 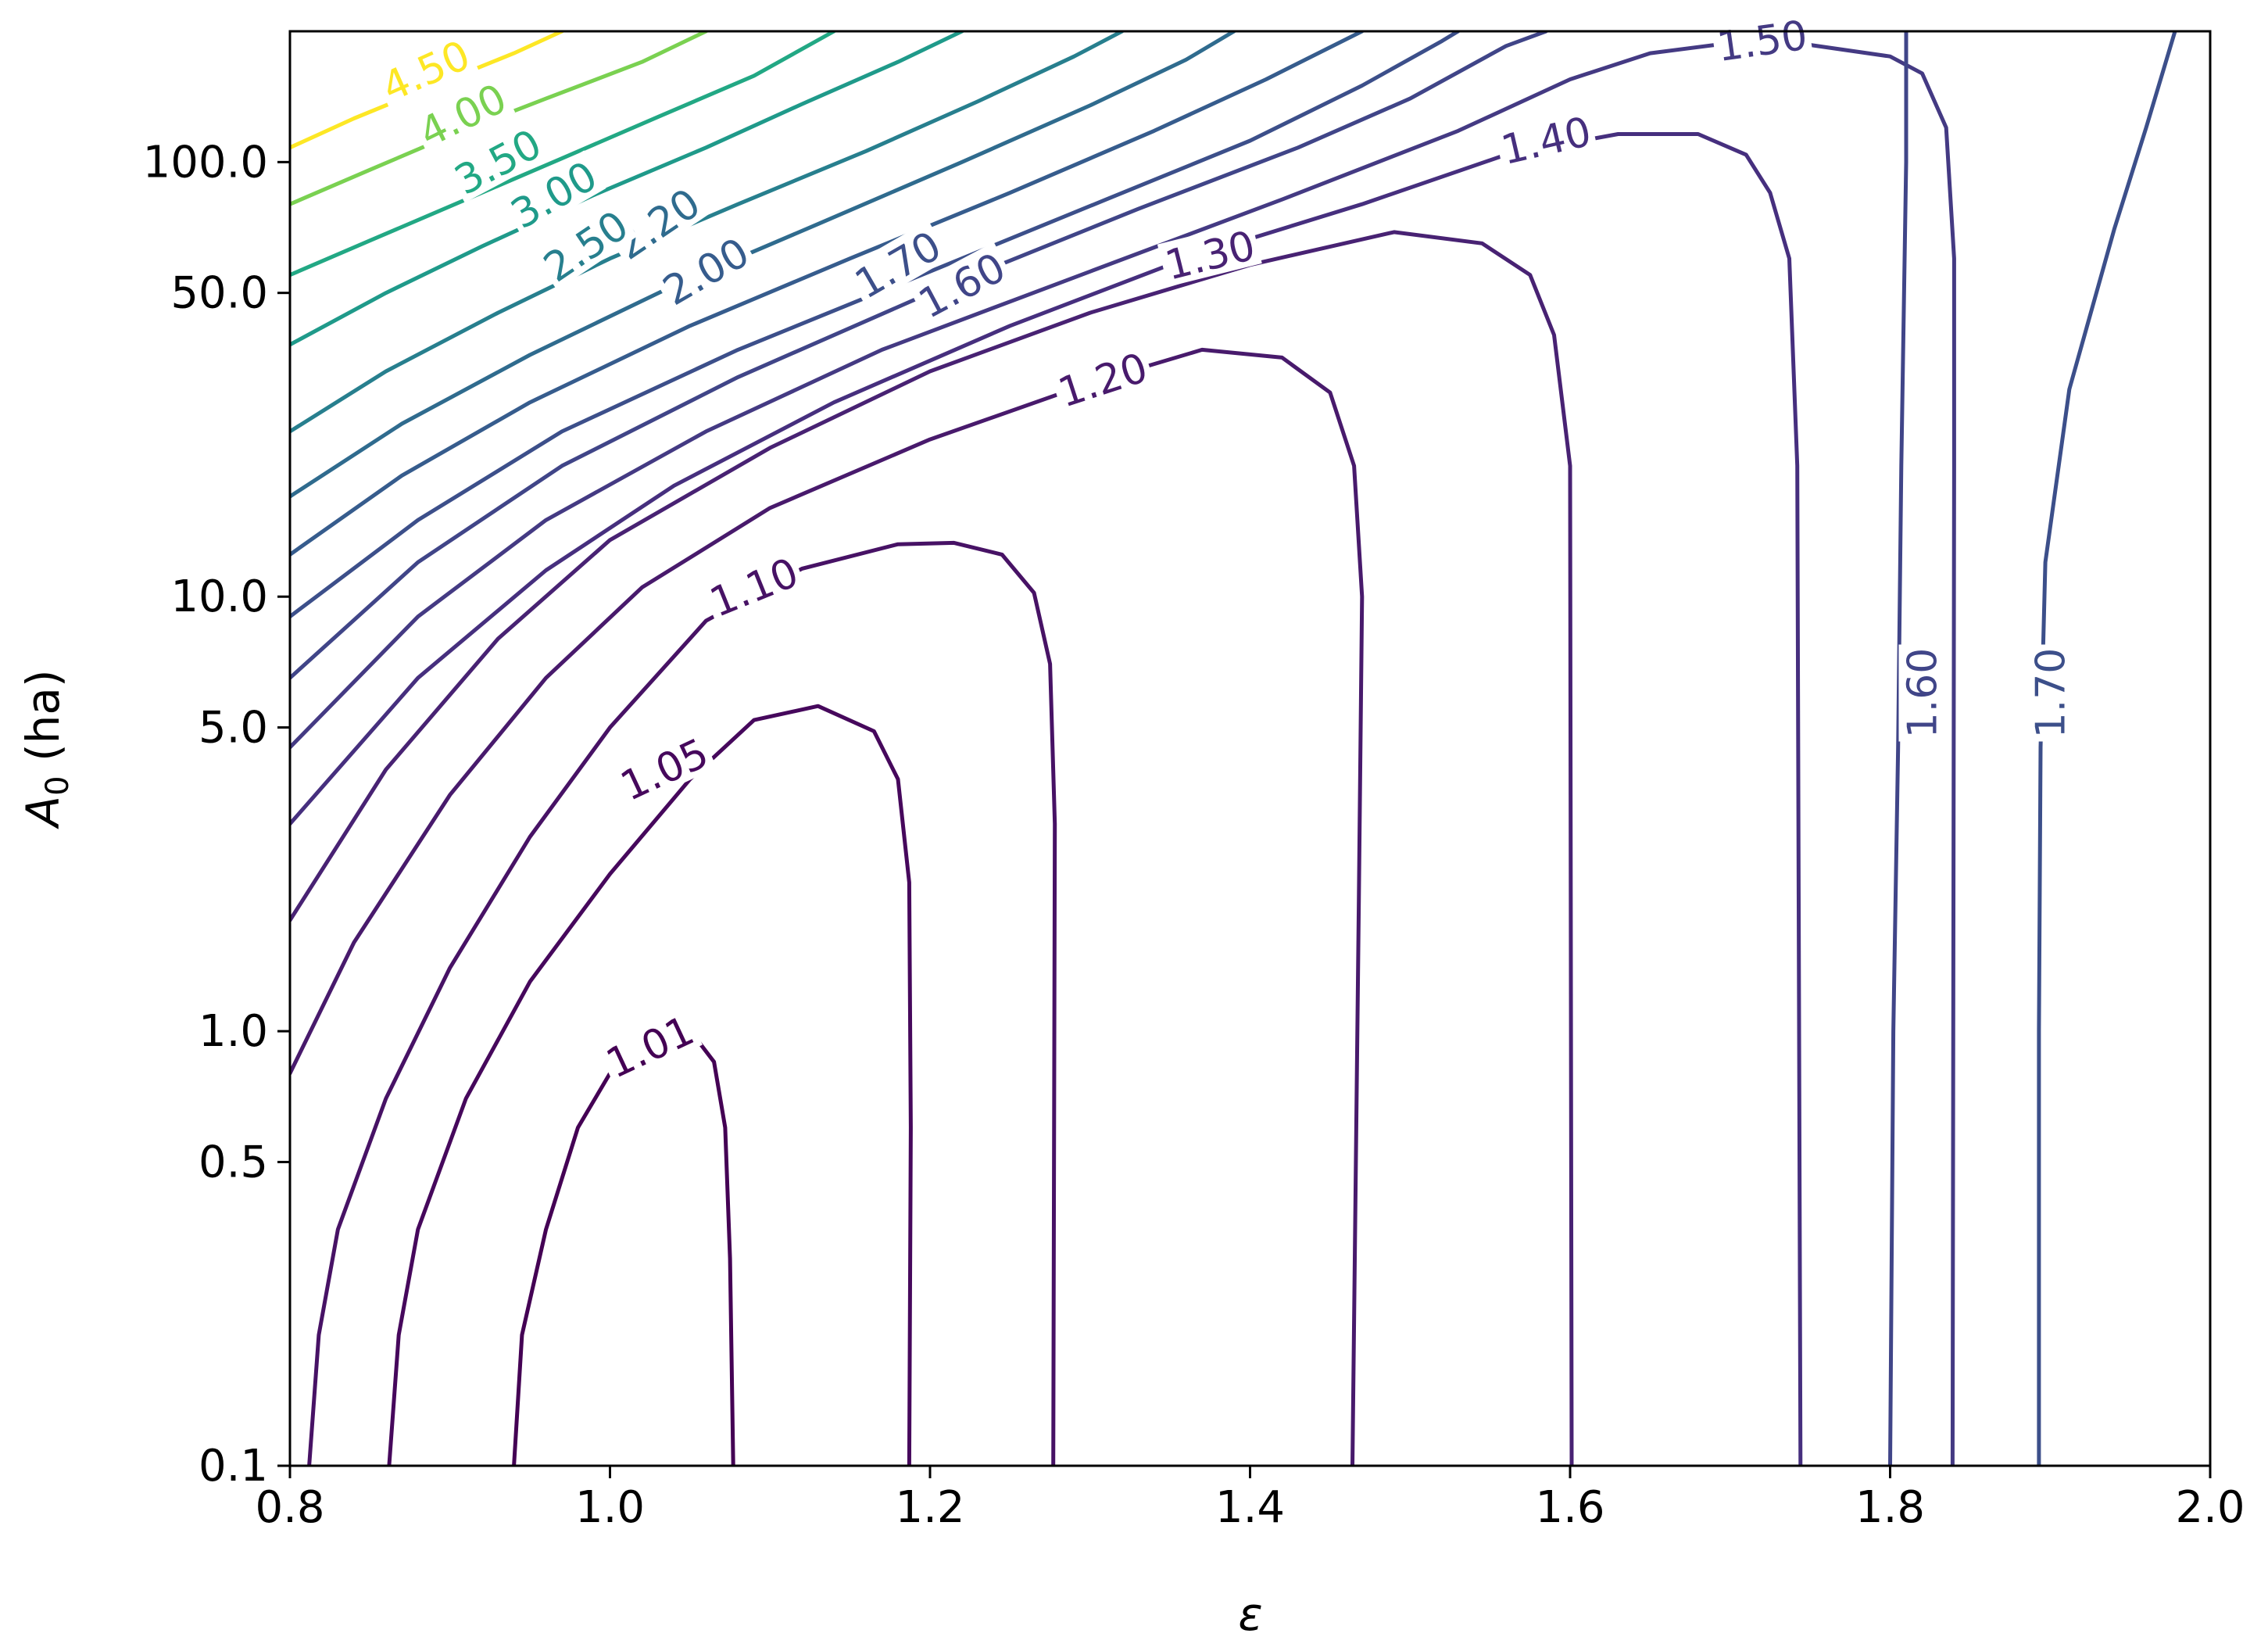 What do you see at coordinates (234, 1466) in the screenshot?
I see `y-tick-label: 0.1` at bounding box center [234, 1466].